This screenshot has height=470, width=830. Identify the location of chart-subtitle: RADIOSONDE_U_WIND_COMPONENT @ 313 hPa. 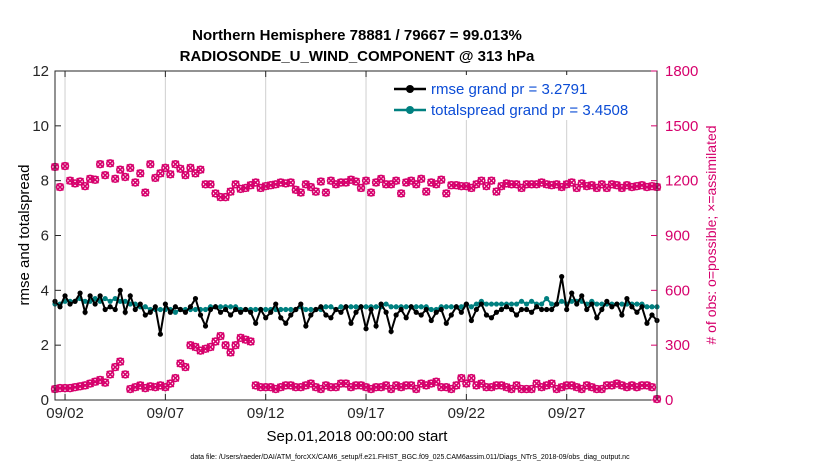
(357, 56).